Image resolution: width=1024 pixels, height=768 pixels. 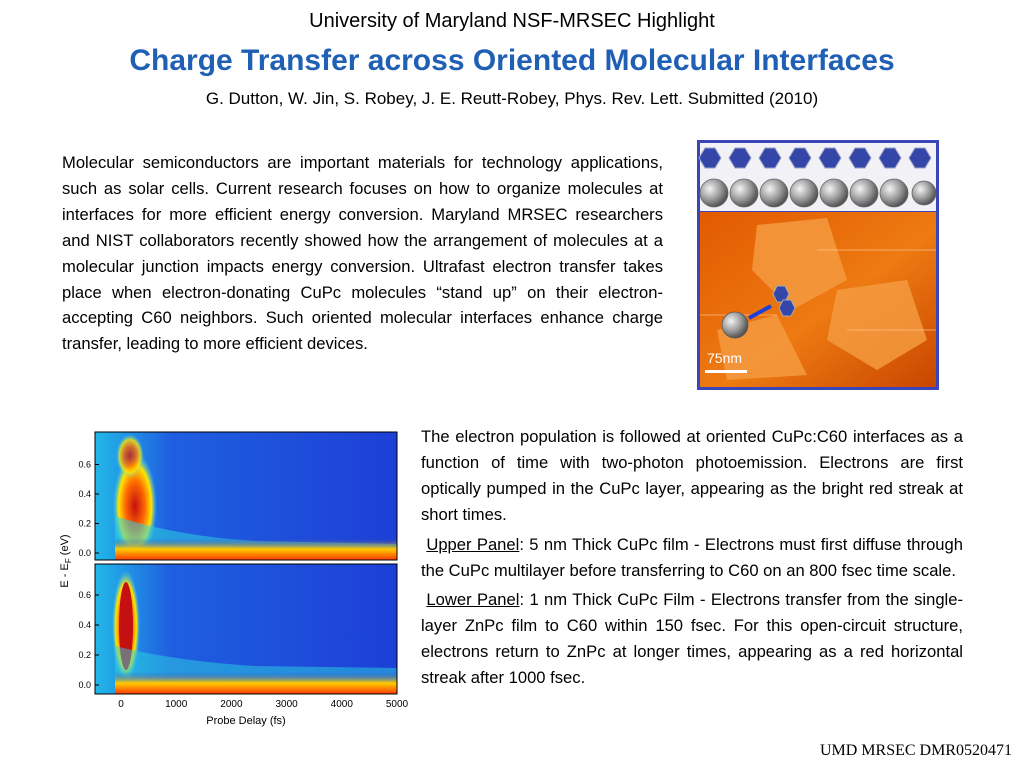 What do you see at coordinates (84, 553) in the screenshot?
I see `y-tick-label-upper: 0.0` at bounding box center [84, 553].